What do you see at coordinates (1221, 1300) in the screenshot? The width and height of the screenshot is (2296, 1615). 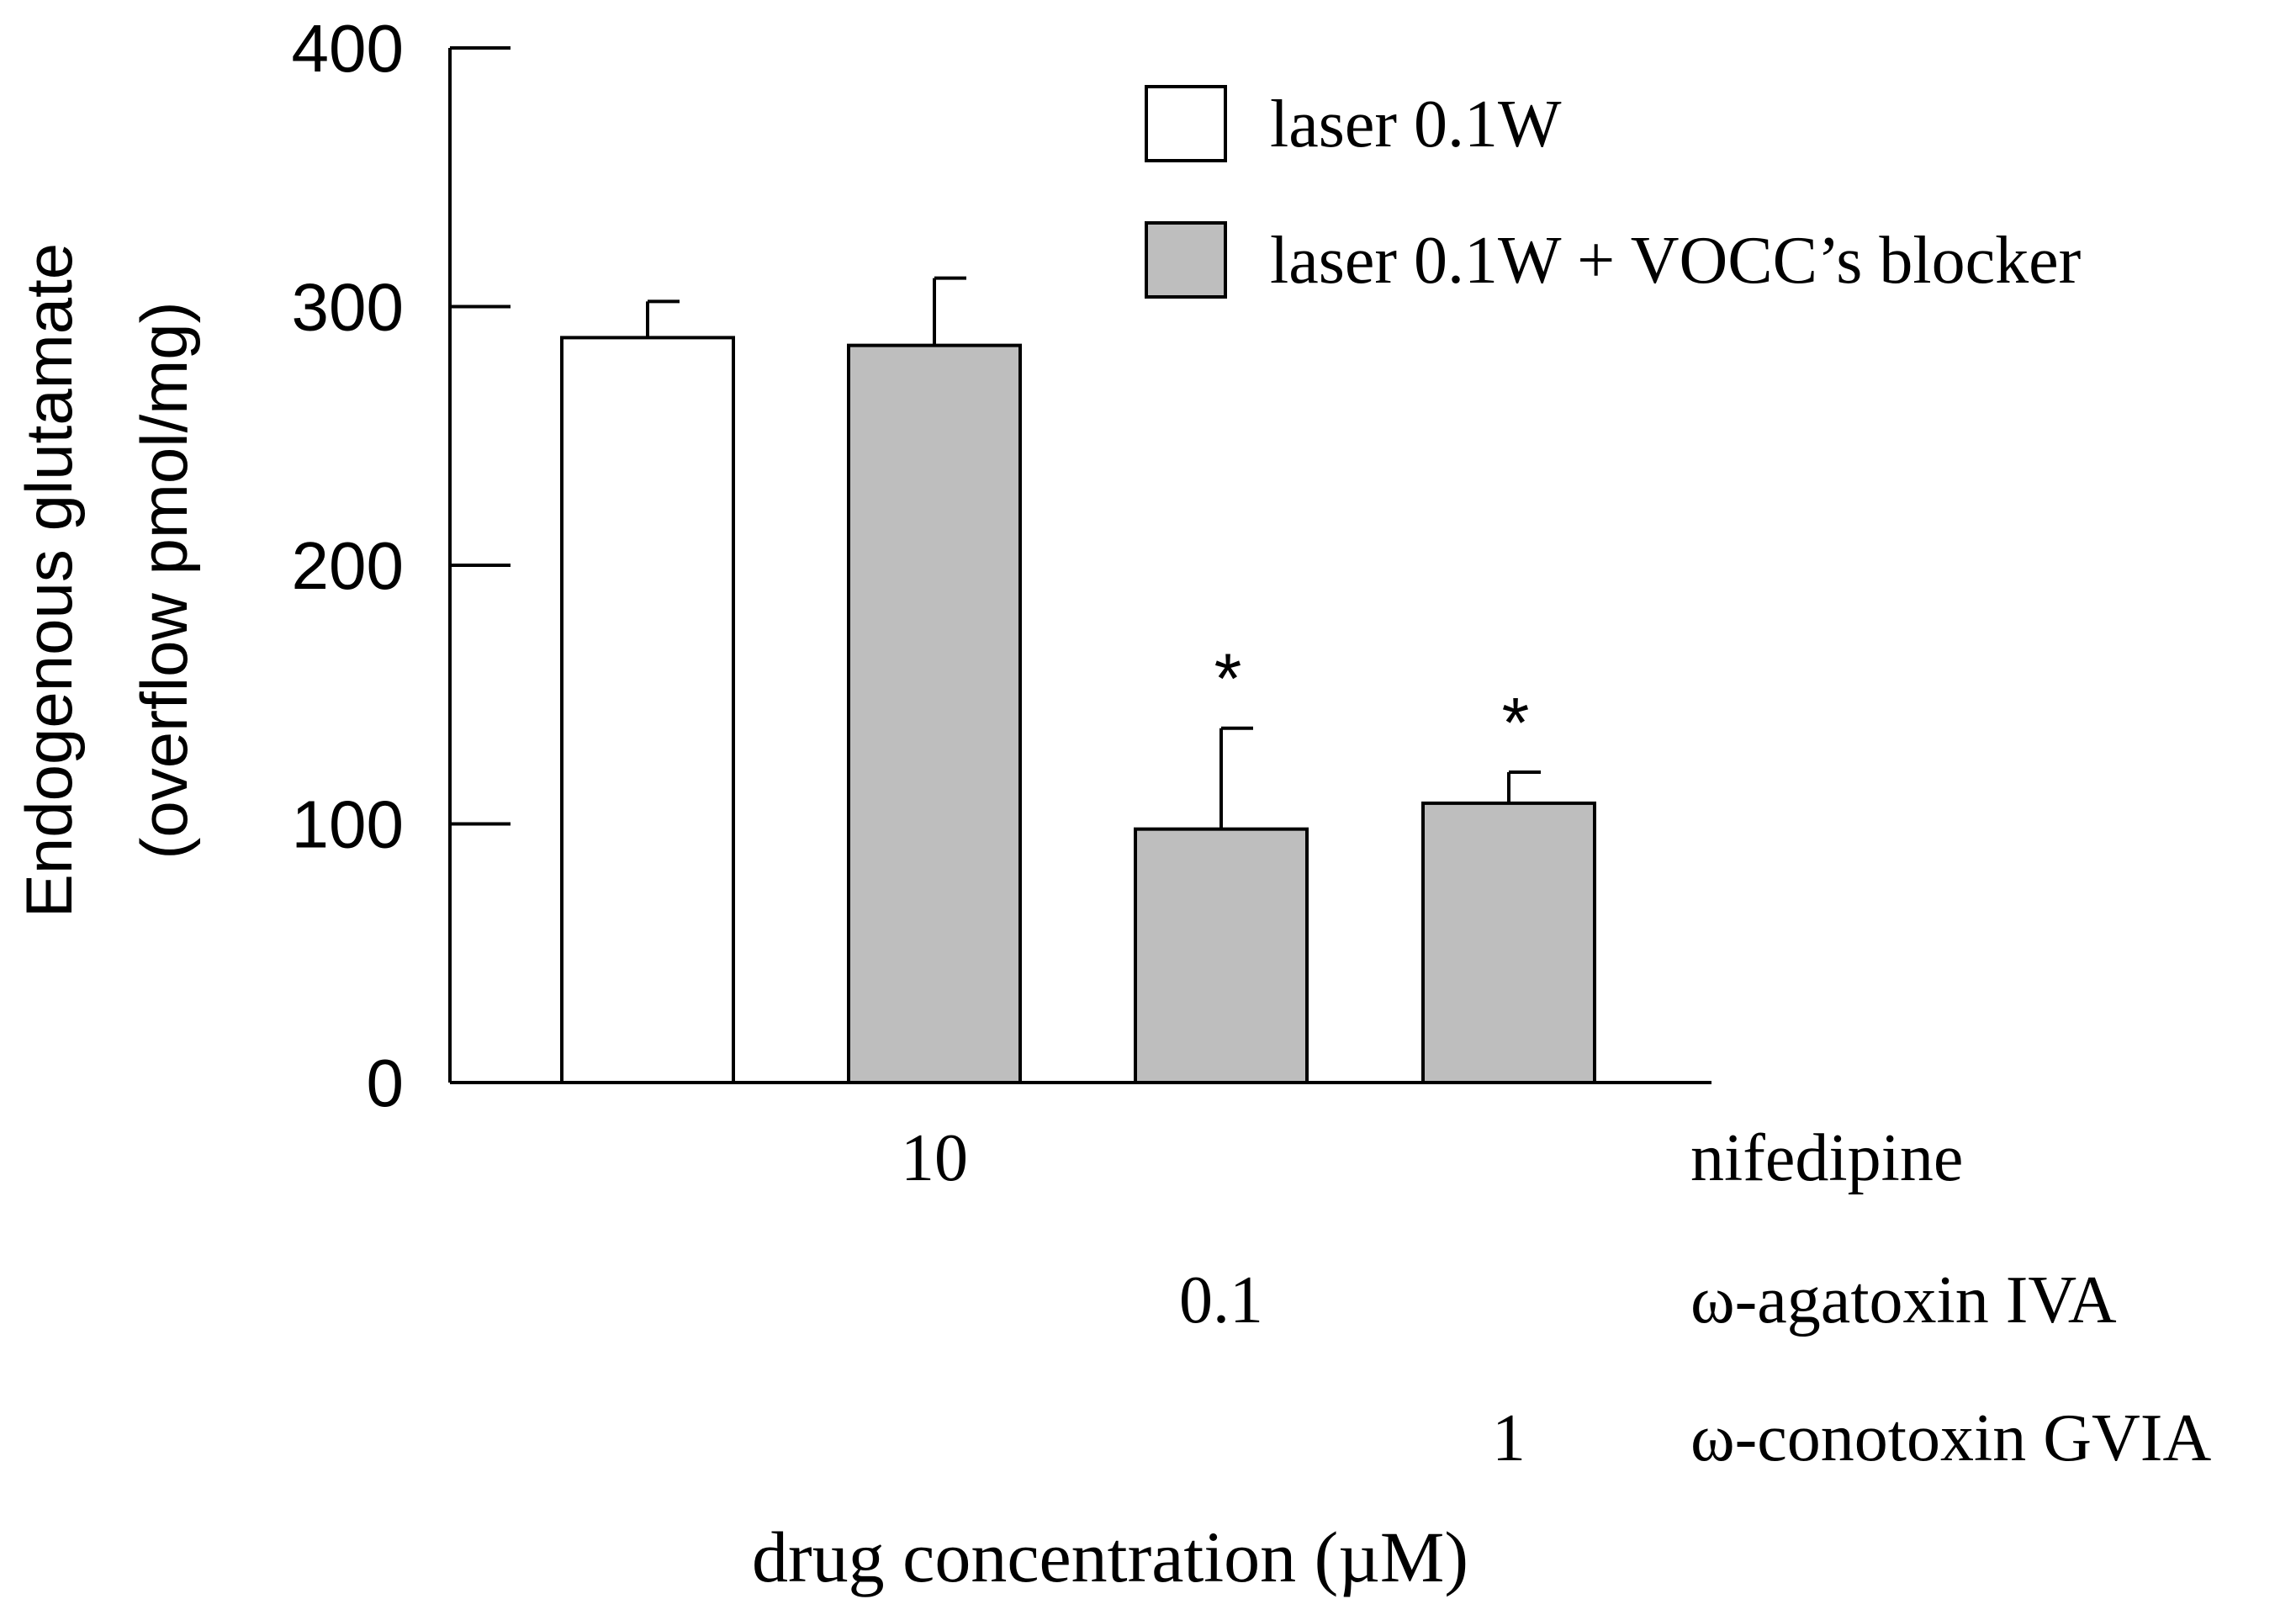 I see `concentration-2: 0.1` at bounding box center [1221, 1300].